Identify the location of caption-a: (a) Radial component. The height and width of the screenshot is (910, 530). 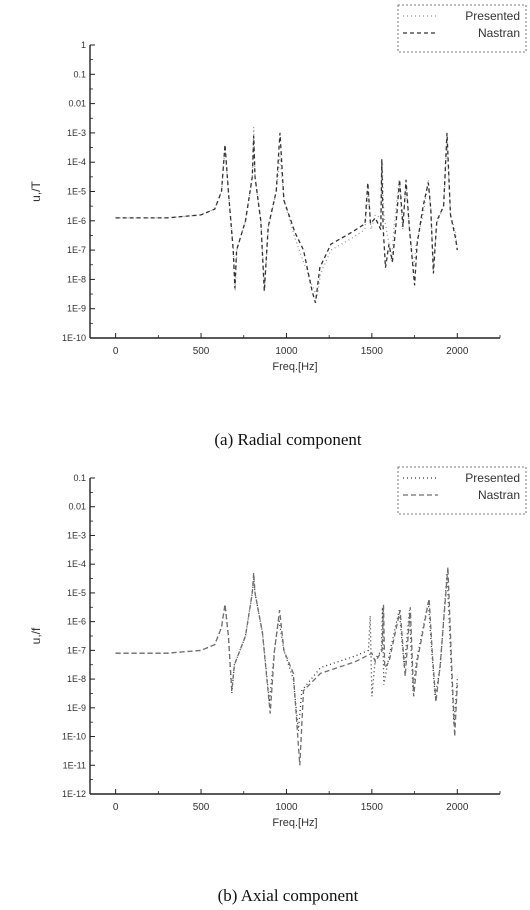
(288, 439).